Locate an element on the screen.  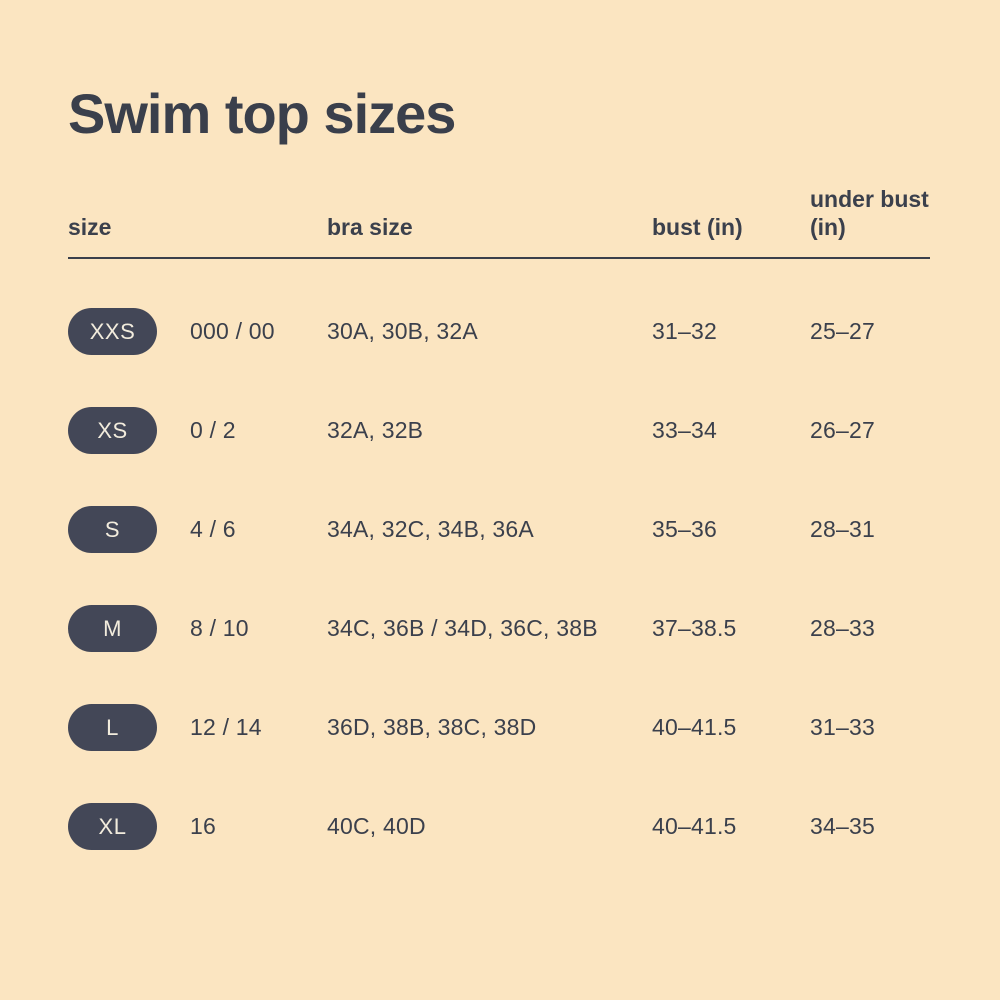
numeric-size-value: 0 / 2 is located at coordinates (213, 430).